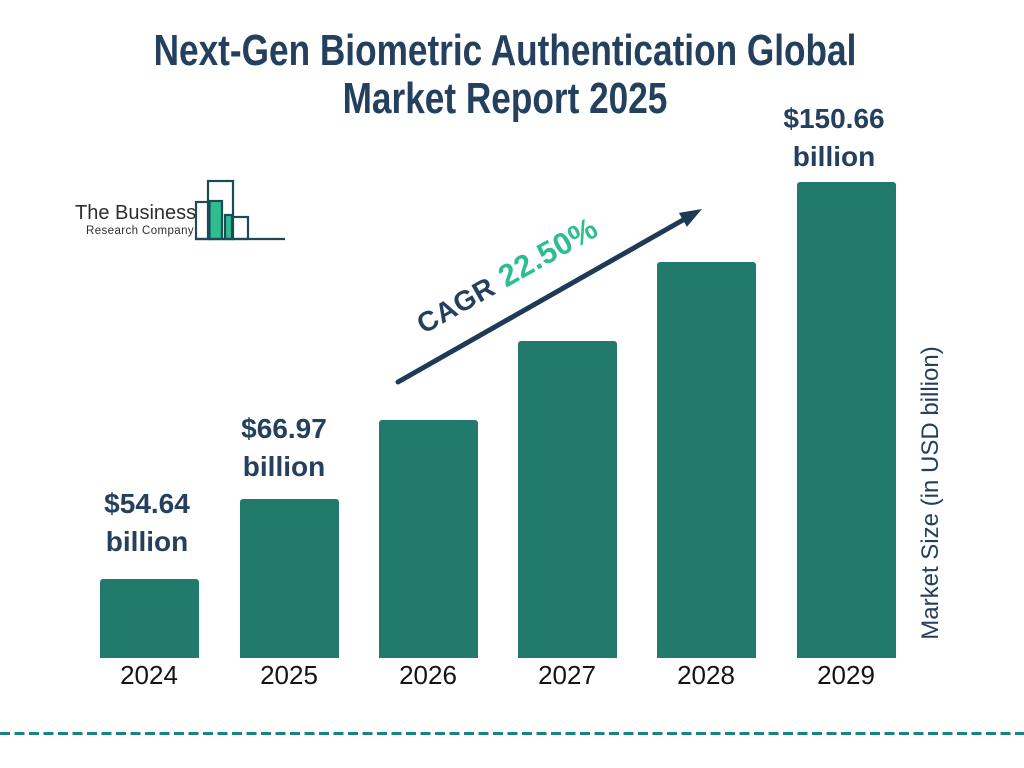 Image resolution: width=1024 pixels, height=768 pixels. I want to click on year-label-2027: 2027, so click(567, 675).